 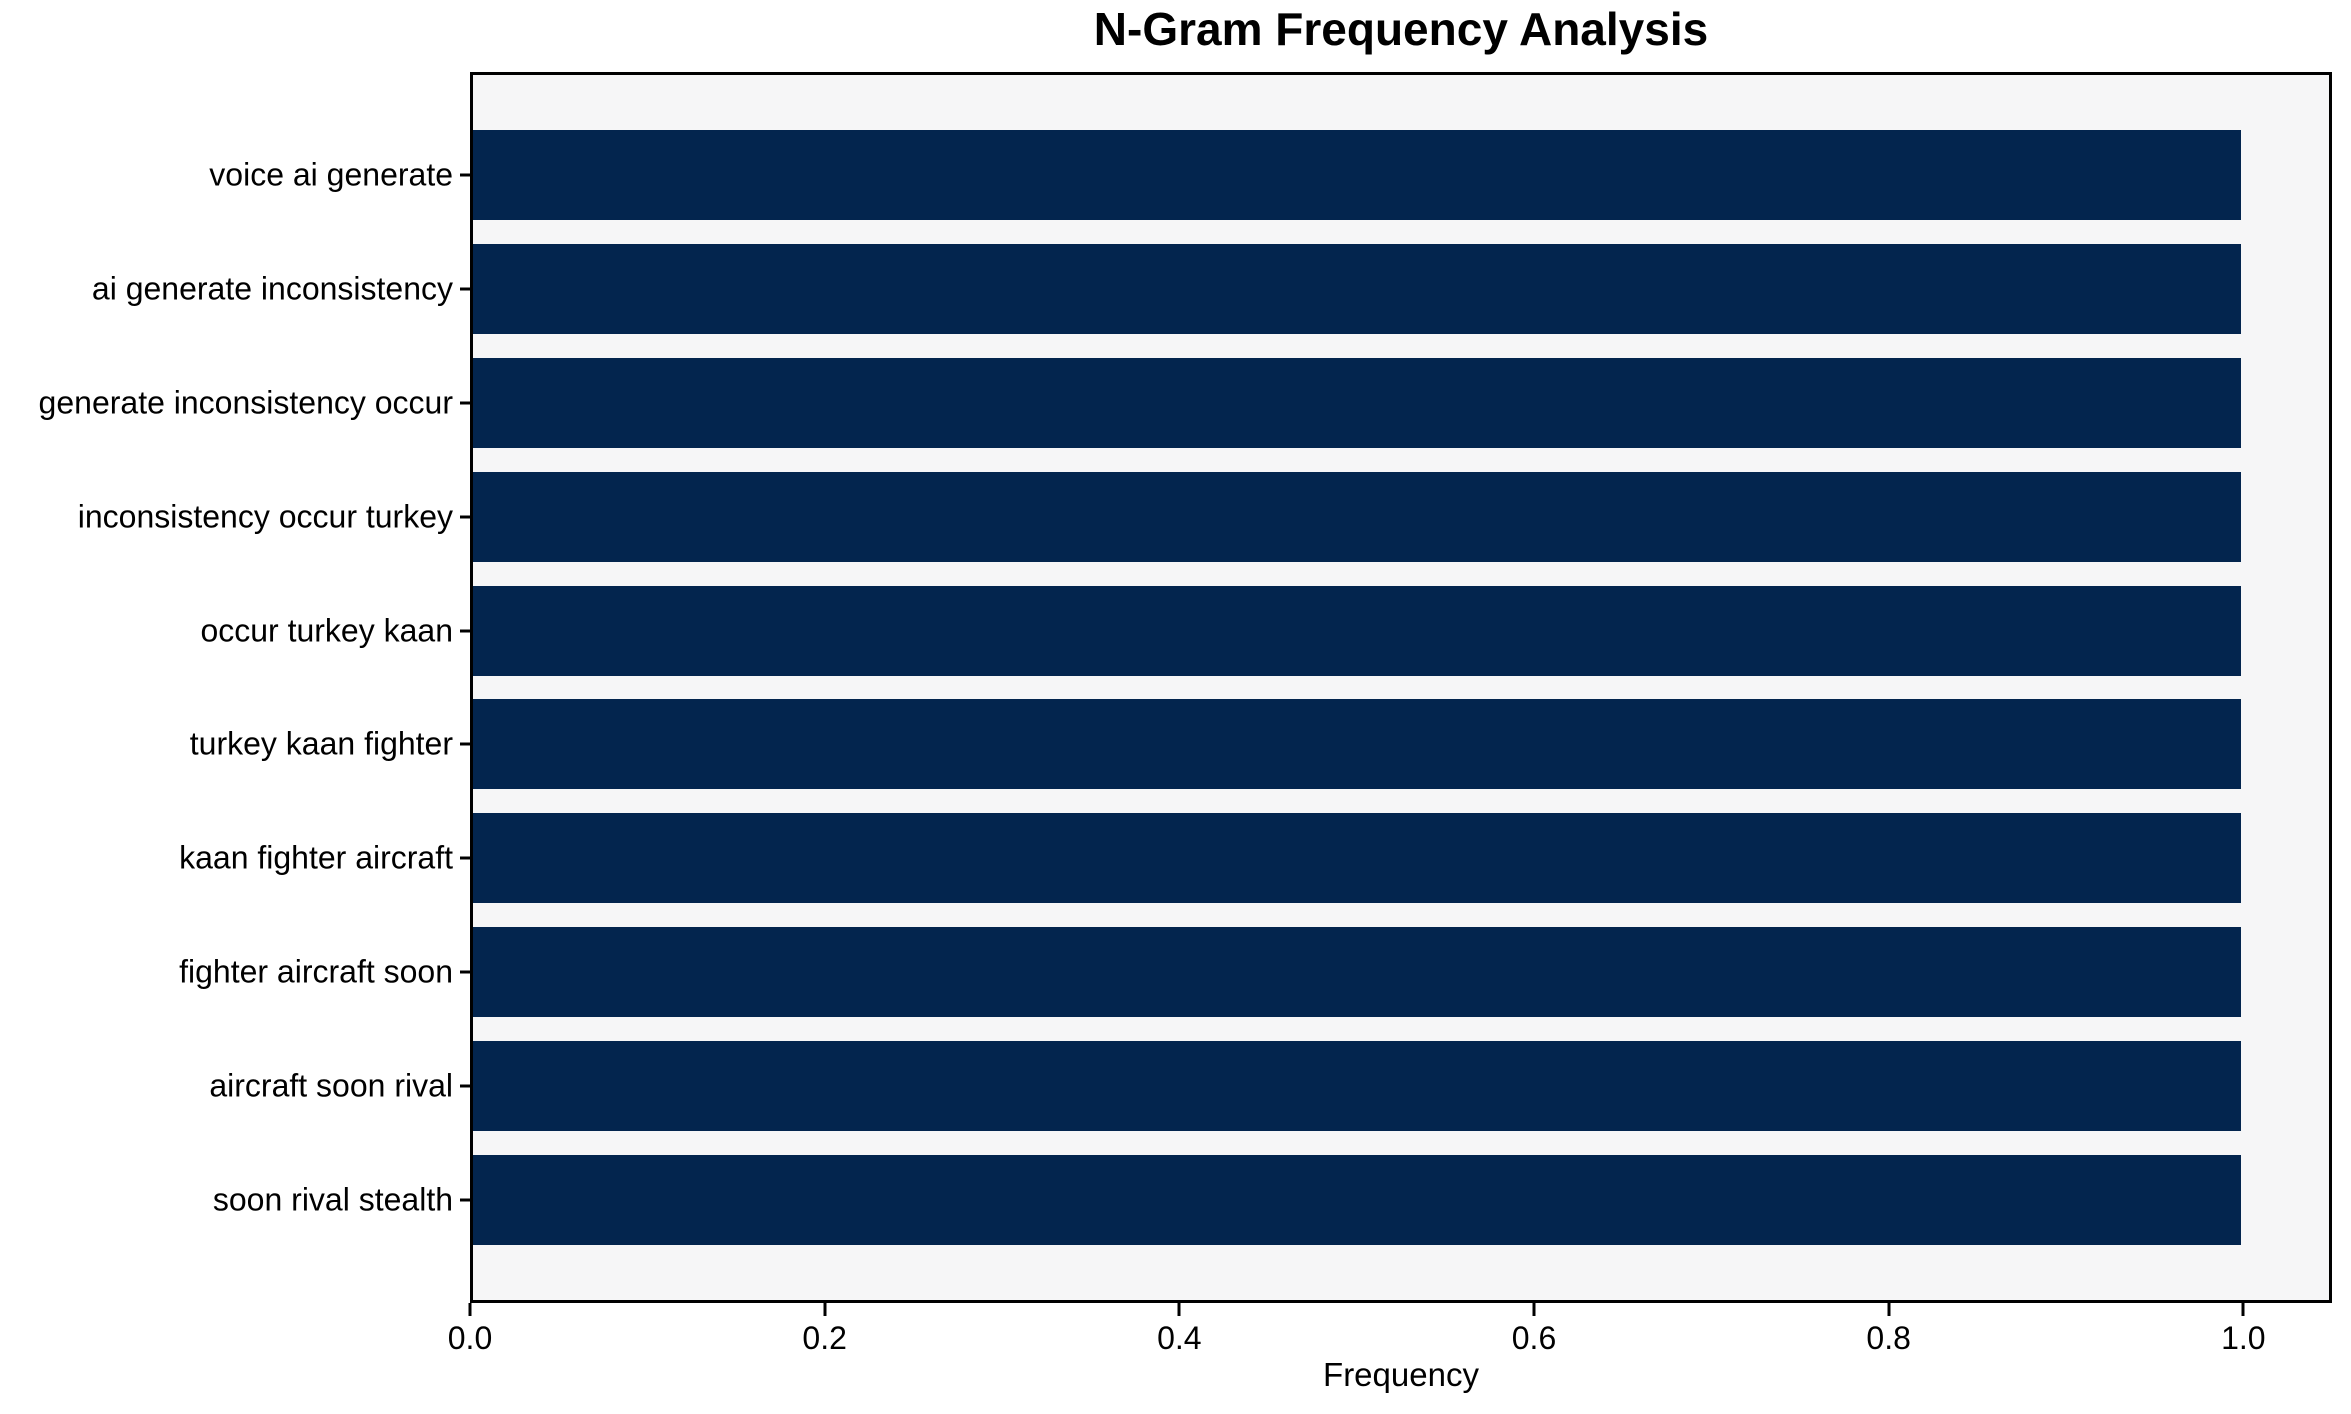 I want to click on y-tick-label: voice ai generate, so click(x=331, y=174).